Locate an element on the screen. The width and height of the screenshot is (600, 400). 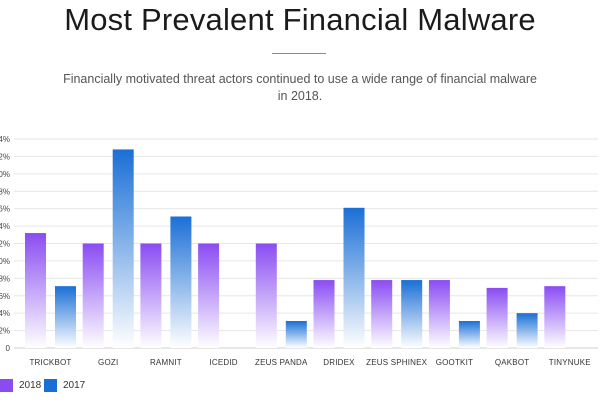
bar-2017-dridex is located at coordinates (354, 277).